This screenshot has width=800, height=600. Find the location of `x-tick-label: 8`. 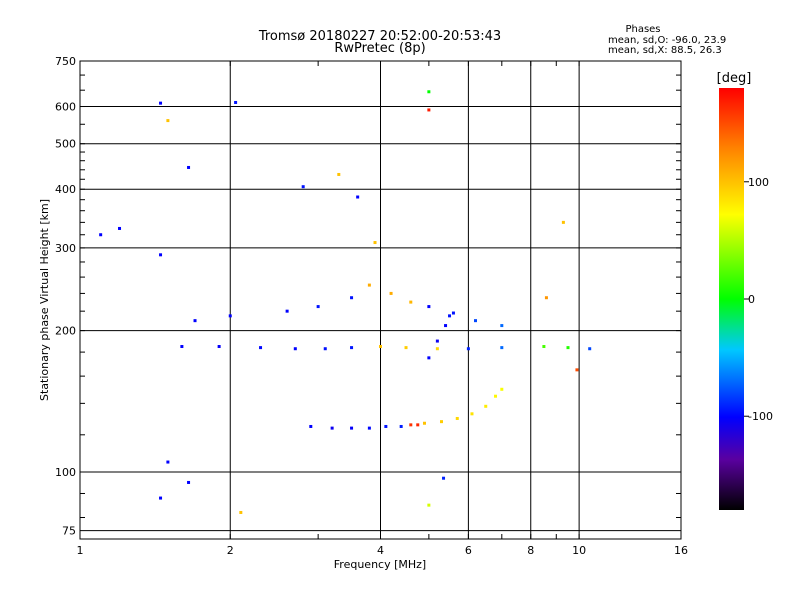

x-tick-label: 8 is located at coordinates (530, 550).